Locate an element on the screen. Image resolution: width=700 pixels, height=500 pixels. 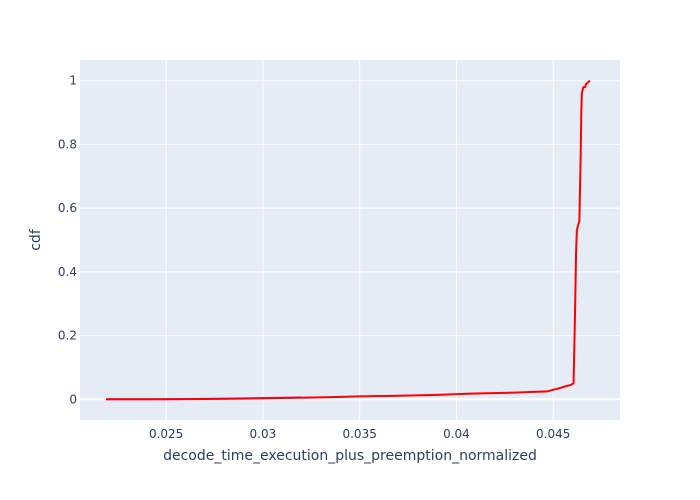
y-tick-label: 0 is located at coordinates (73, 399).